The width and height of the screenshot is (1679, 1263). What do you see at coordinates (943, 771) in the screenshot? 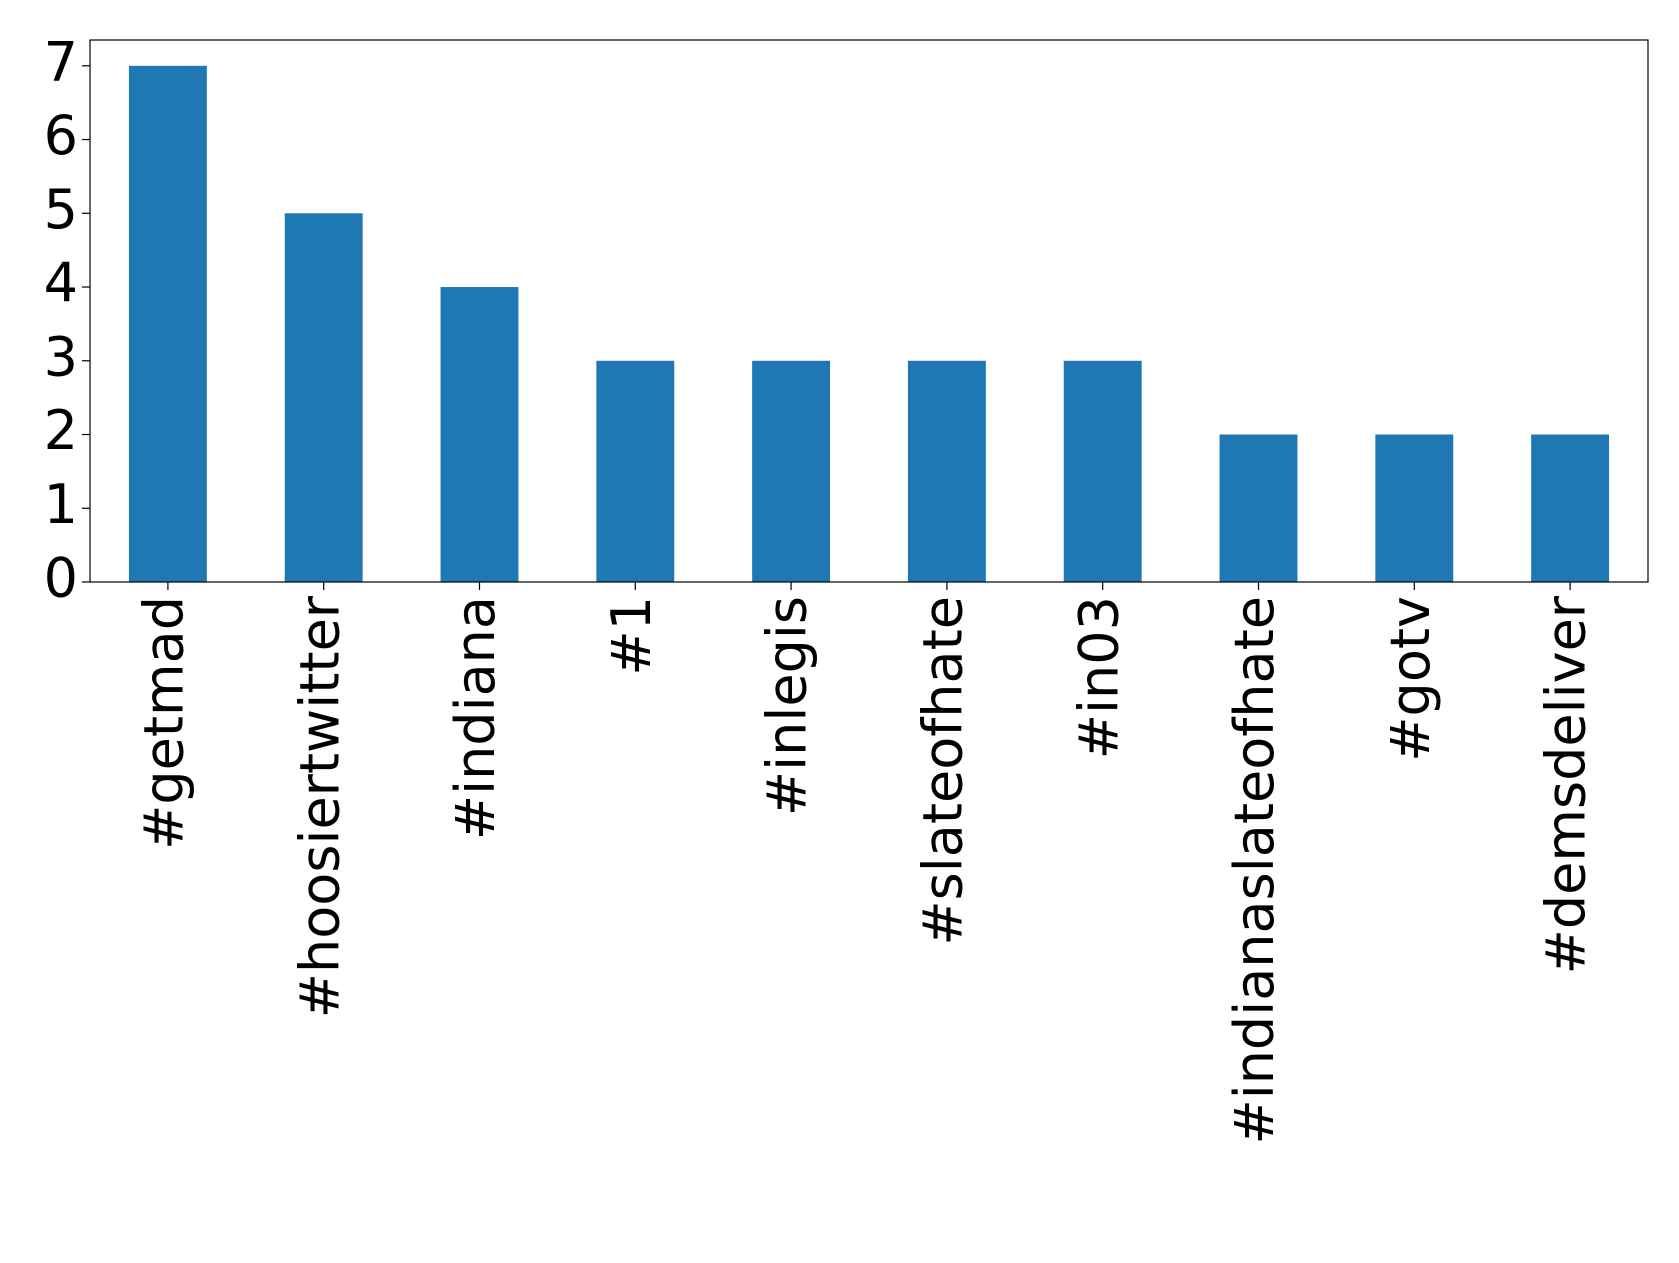
I see `x-tick-label: #slateofhate` at bounding box center [943, 771].